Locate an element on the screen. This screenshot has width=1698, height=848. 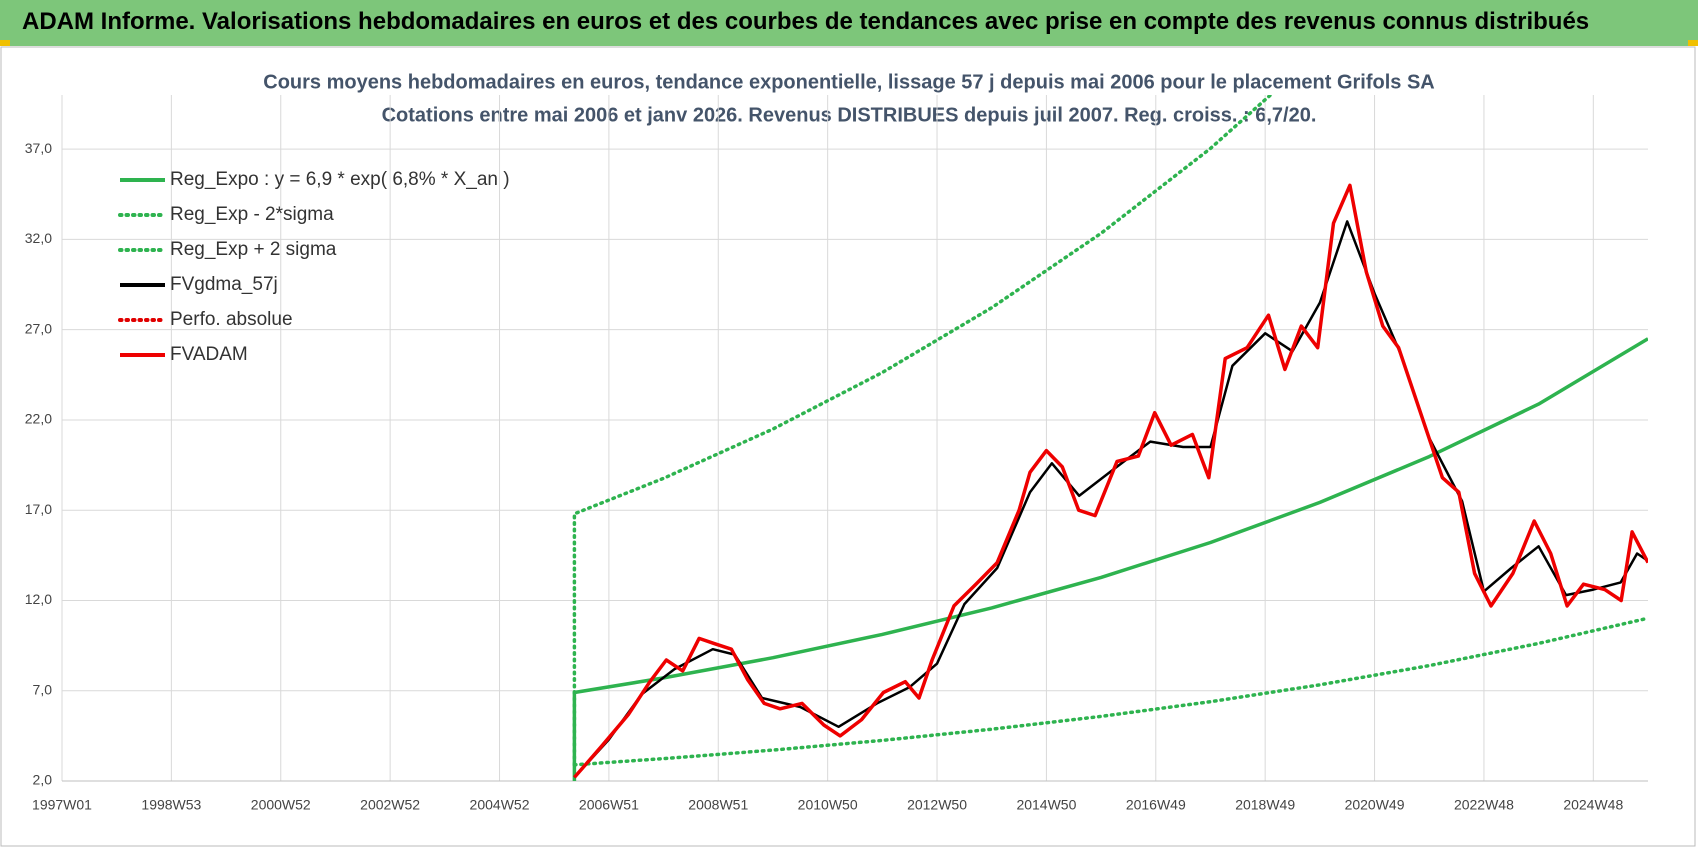
x-tick-label: 2012W50 is located at coordinates (937, 805).